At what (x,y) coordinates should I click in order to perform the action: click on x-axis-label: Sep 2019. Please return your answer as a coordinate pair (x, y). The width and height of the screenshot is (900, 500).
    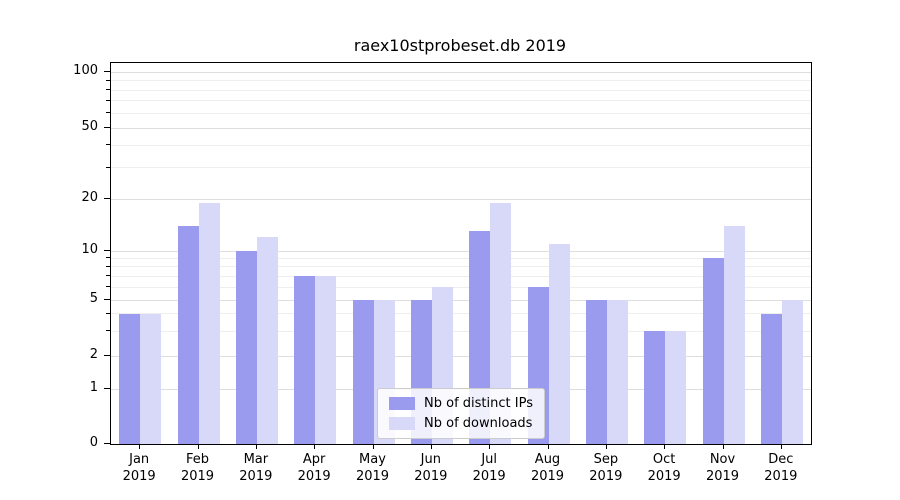
    Looking at the image, I should click on (606, 468).